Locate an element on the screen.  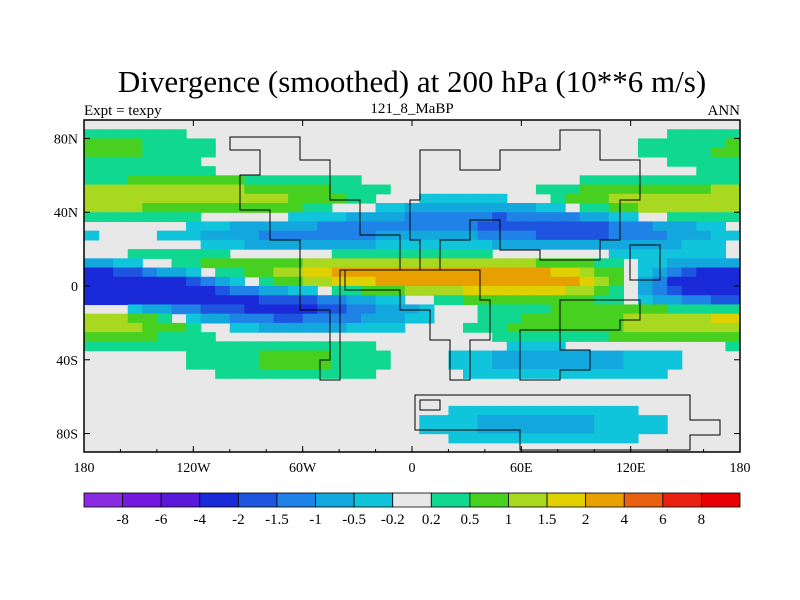
colorbar-label: -1 is located at coordinates (315, 520).